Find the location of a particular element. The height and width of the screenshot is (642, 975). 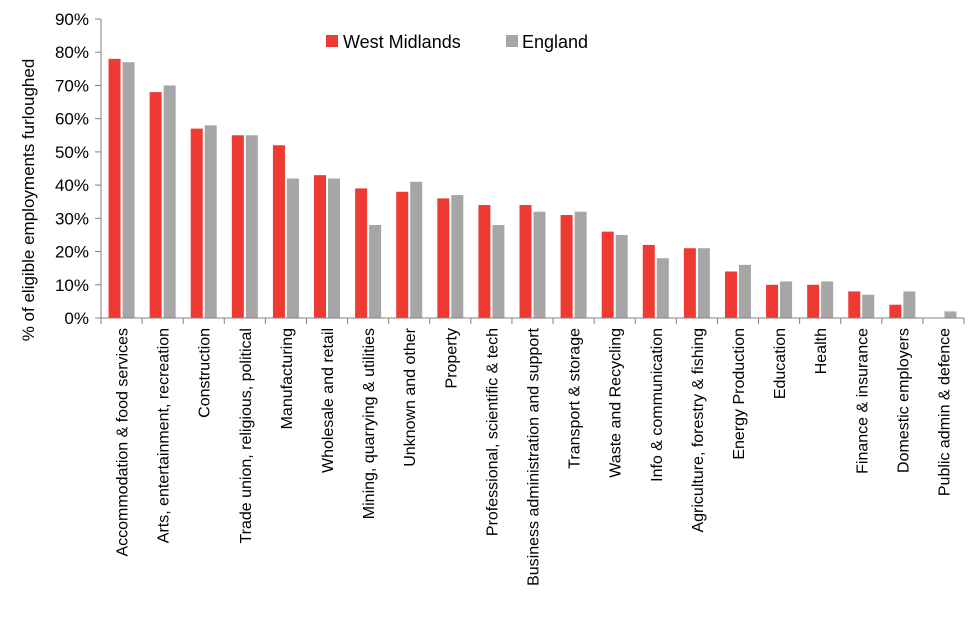

x-tick-label: Health is located at coordinates (821, 351).